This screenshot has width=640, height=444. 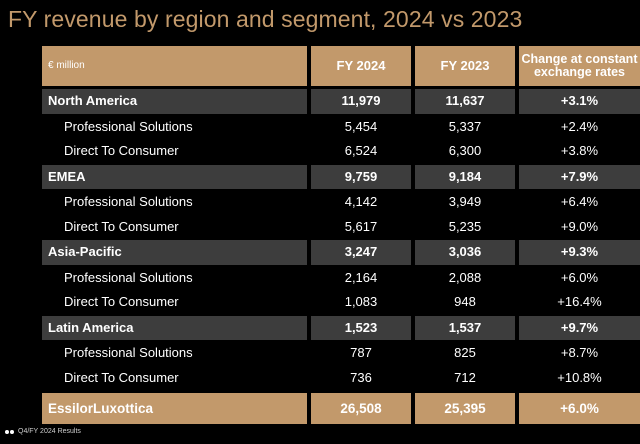 I want to click on fy2024-value: 5,617, so click(x=361, y=226).